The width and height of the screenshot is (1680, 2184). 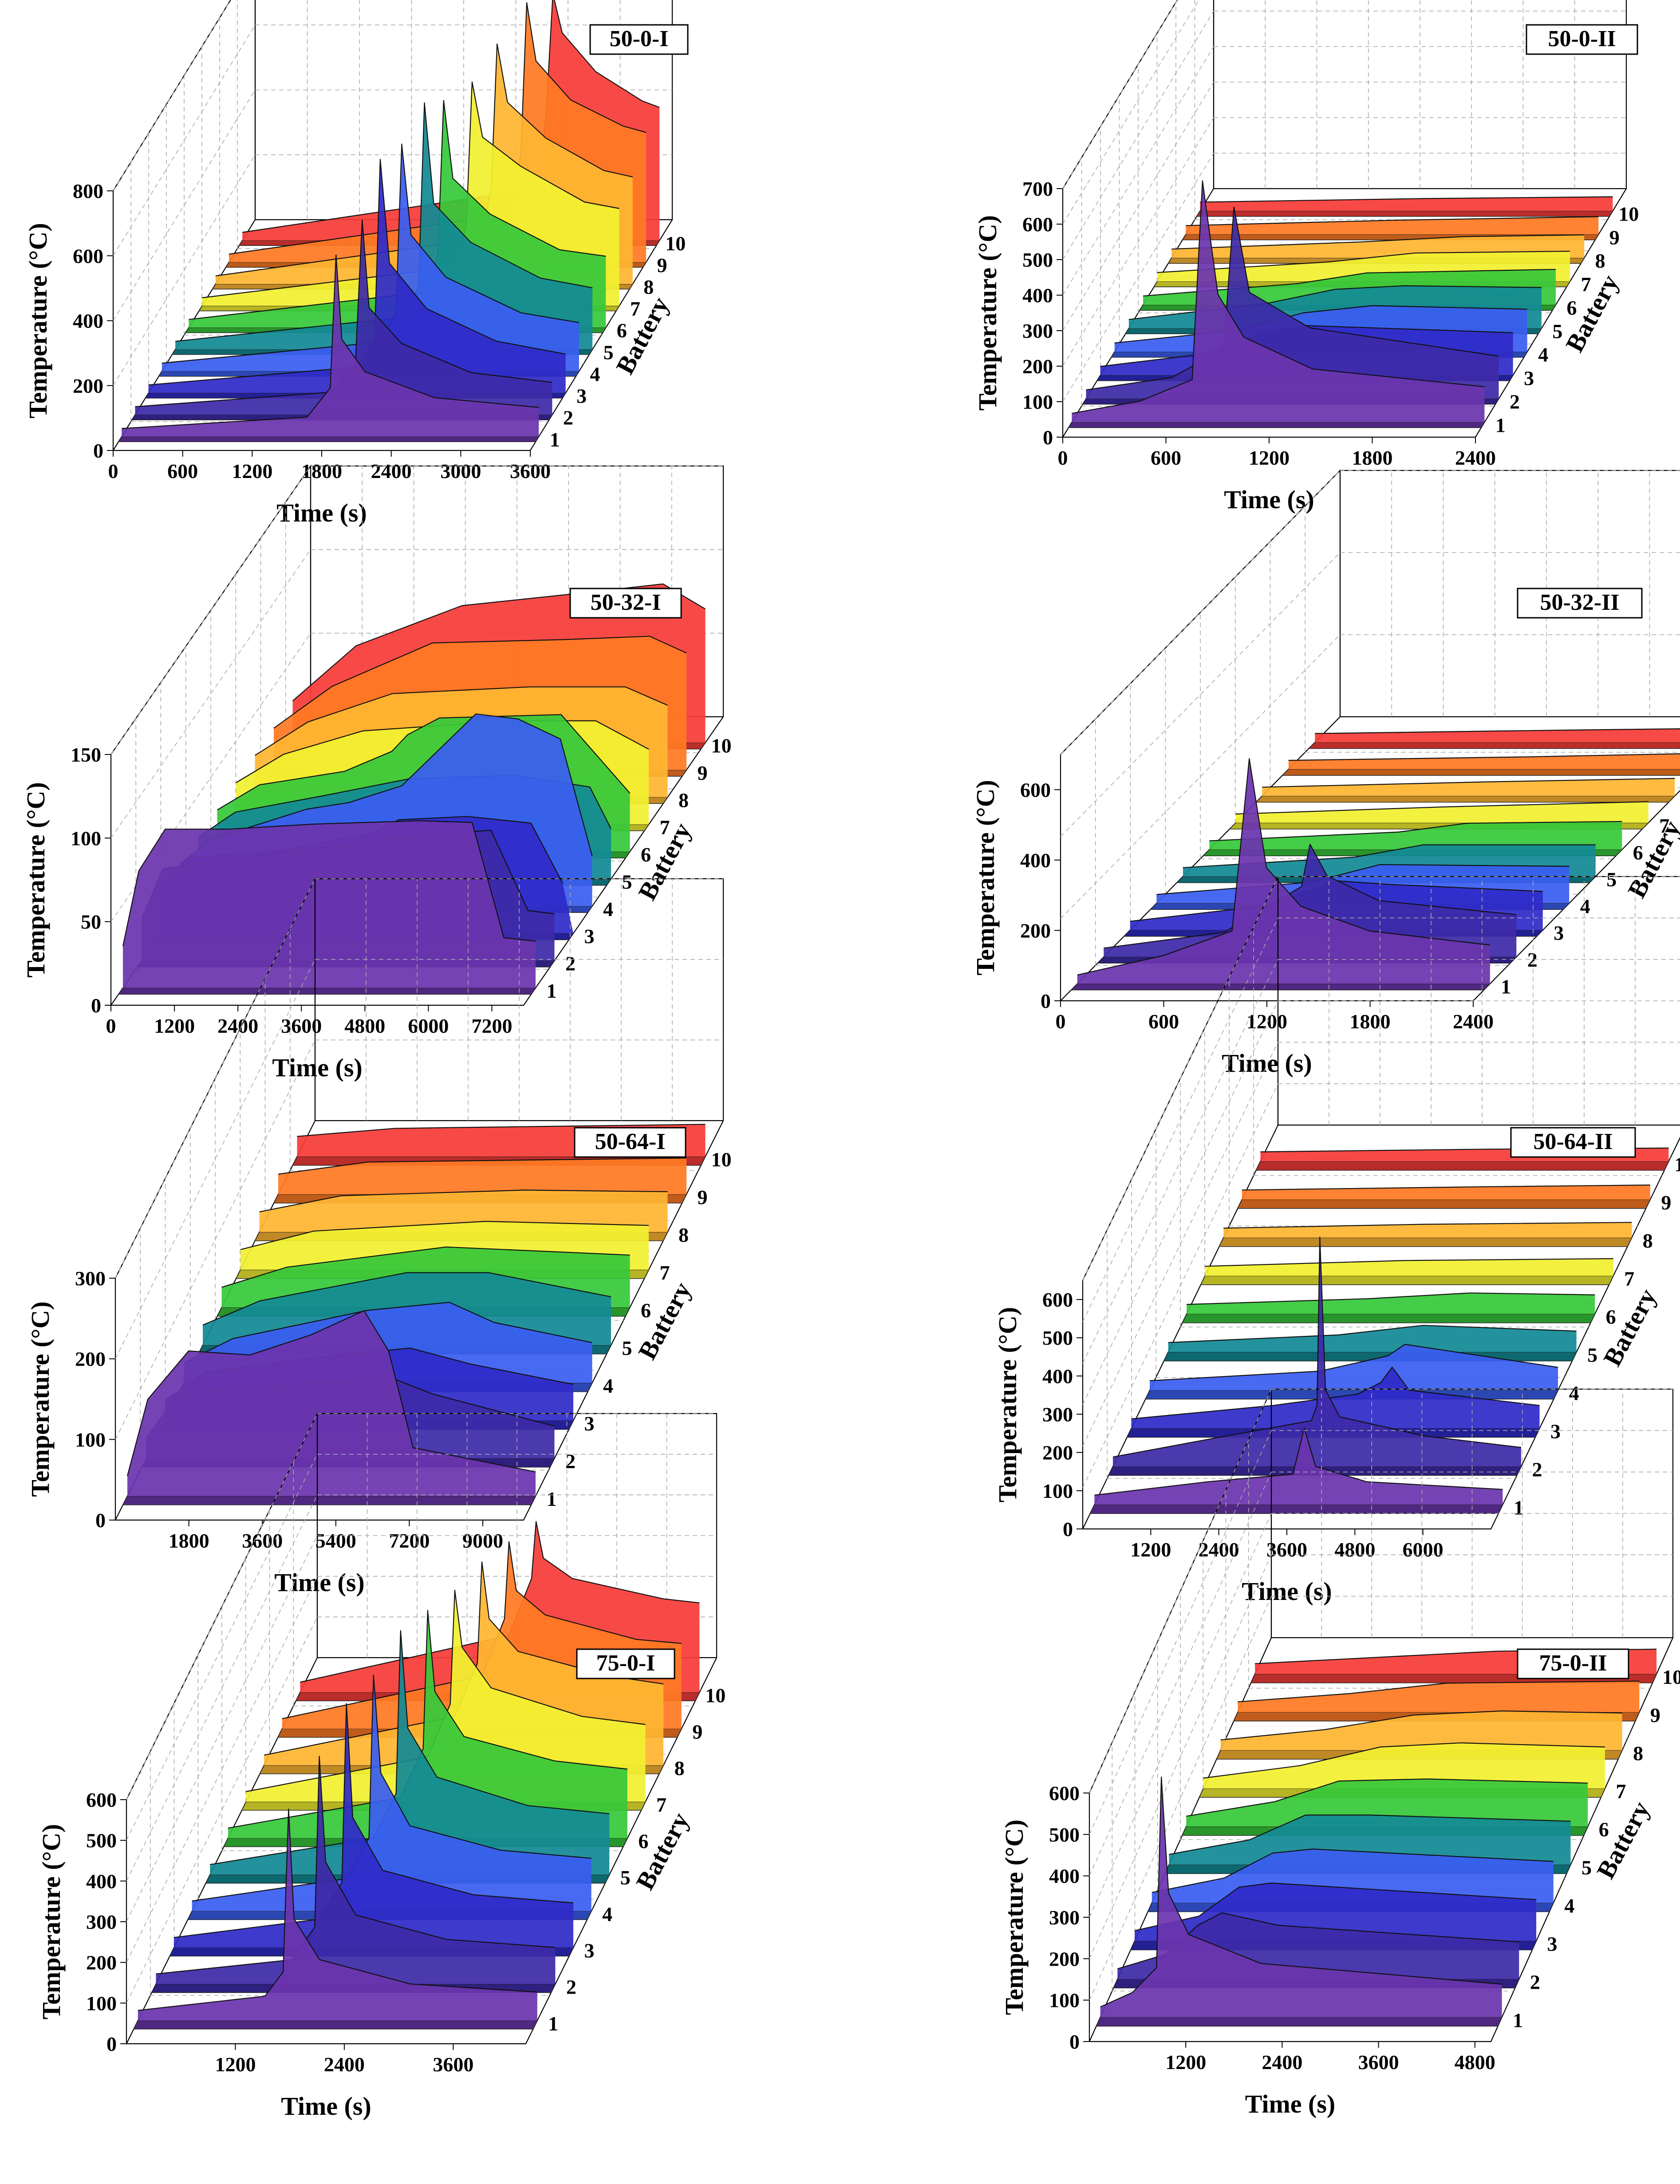 I want to click on panel-title-box: 50-32-II, so click(x=1580, y=603).